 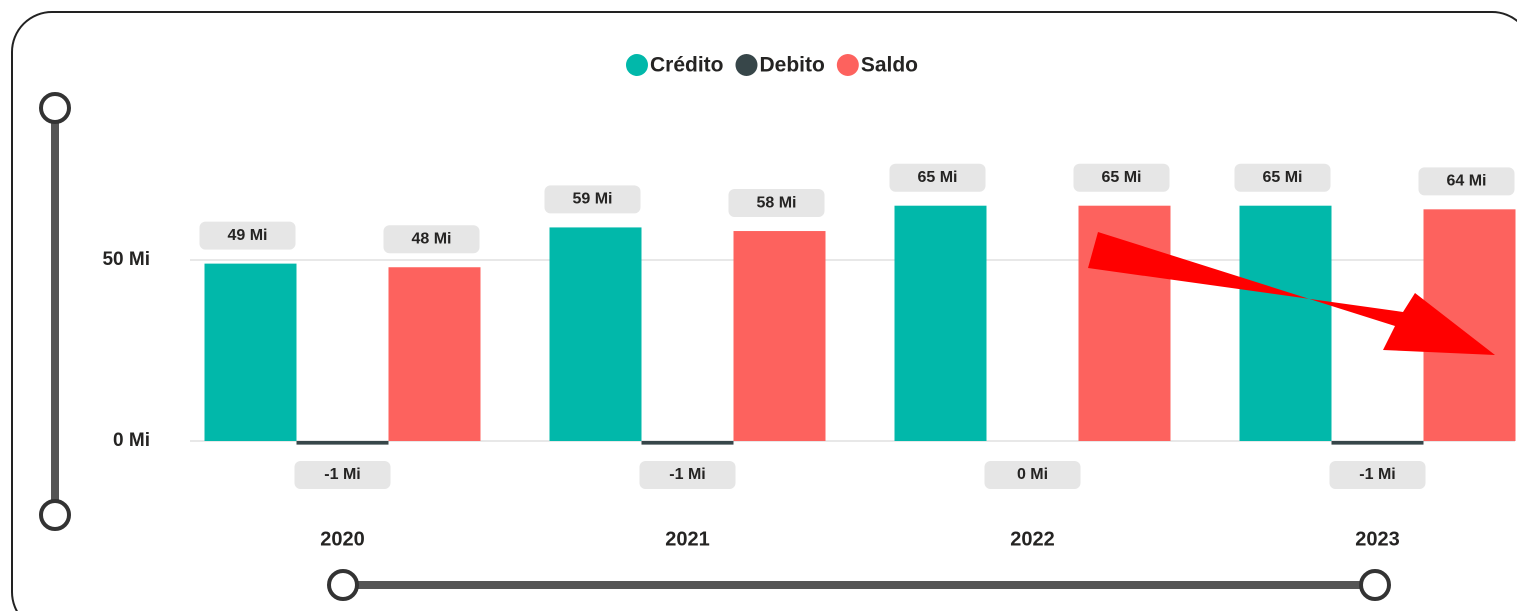 What do you see at coordinates (342, 539) in the screenshot?
I see `x-tick-label: 2020` at bounding box center [342, 539].